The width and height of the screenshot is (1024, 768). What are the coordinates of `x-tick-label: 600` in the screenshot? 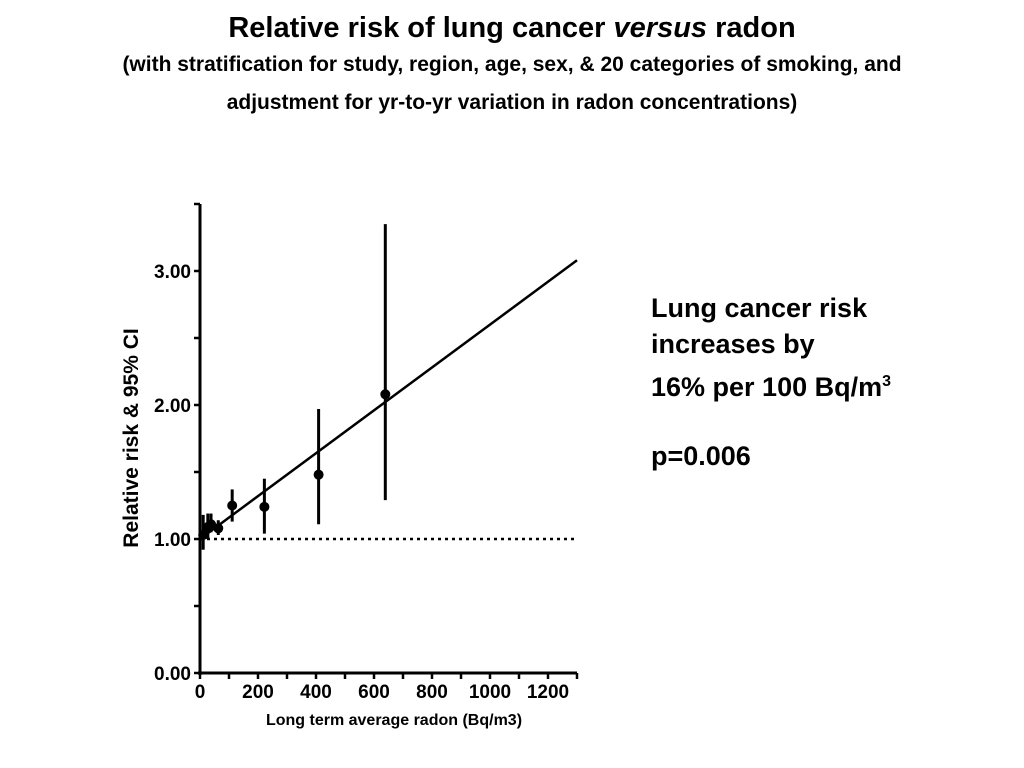 It's located at (374, 692).